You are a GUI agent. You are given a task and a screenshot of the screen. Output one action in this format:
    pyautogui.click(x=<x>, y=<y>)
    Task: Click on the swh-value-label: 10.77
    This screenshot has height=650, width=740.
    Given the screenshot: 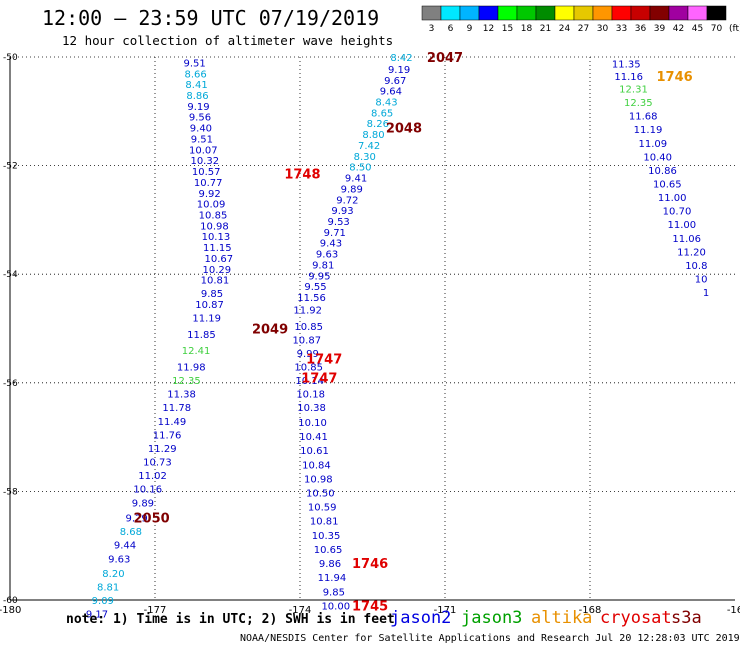 What is the action you would take?
    pyautogui.click(x=208, y=183)
    